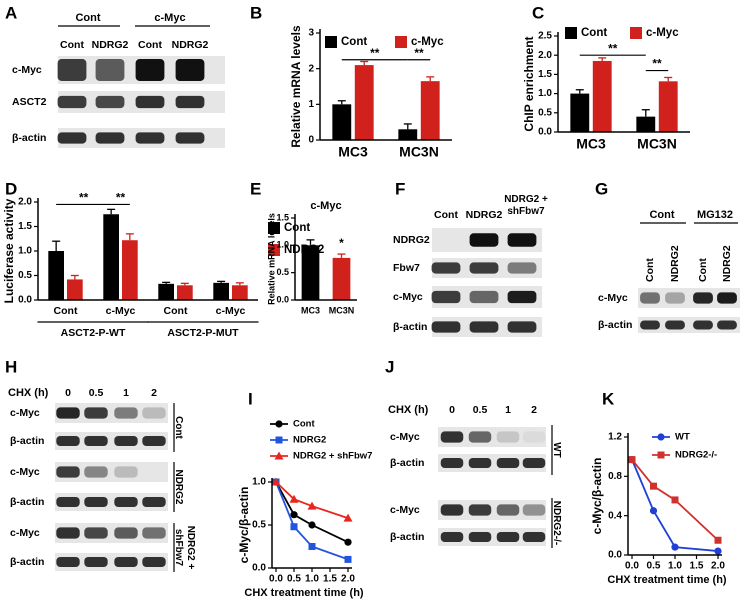 The width and height of the screenshot is (746, 604). Describe the element at coordinates (178, 427) in the screenshot. I see `block-label: Cont` at that location.